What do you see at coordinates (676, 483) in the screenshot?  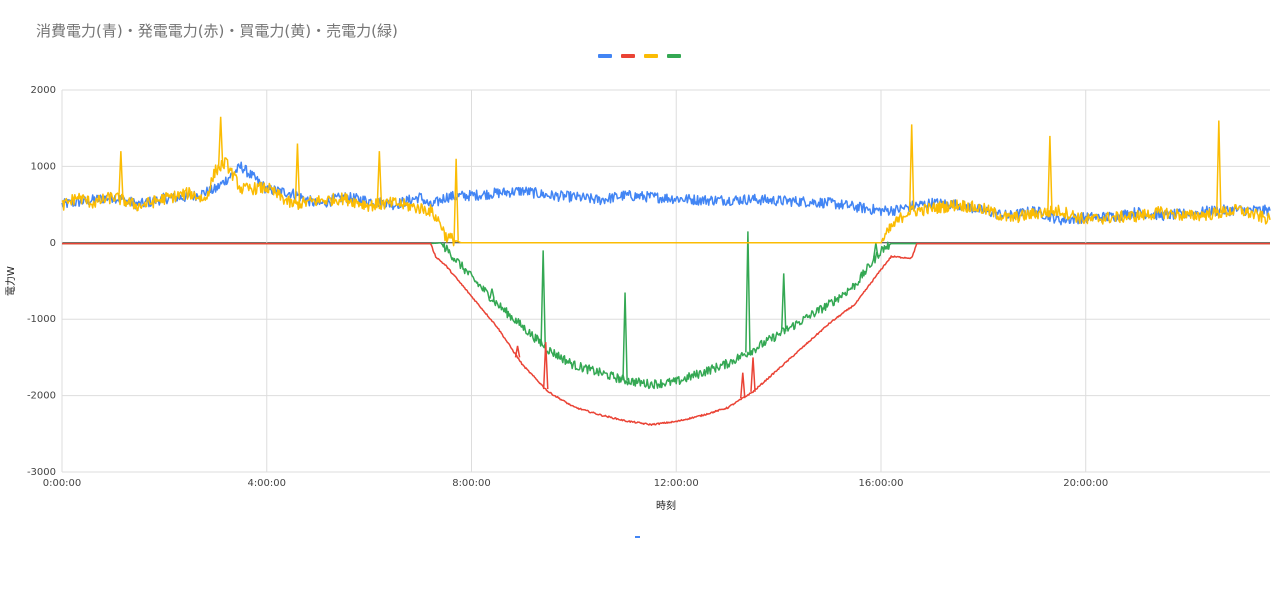 I see `x-tick-label: 12:00:00` at bounding box center [676, 483].